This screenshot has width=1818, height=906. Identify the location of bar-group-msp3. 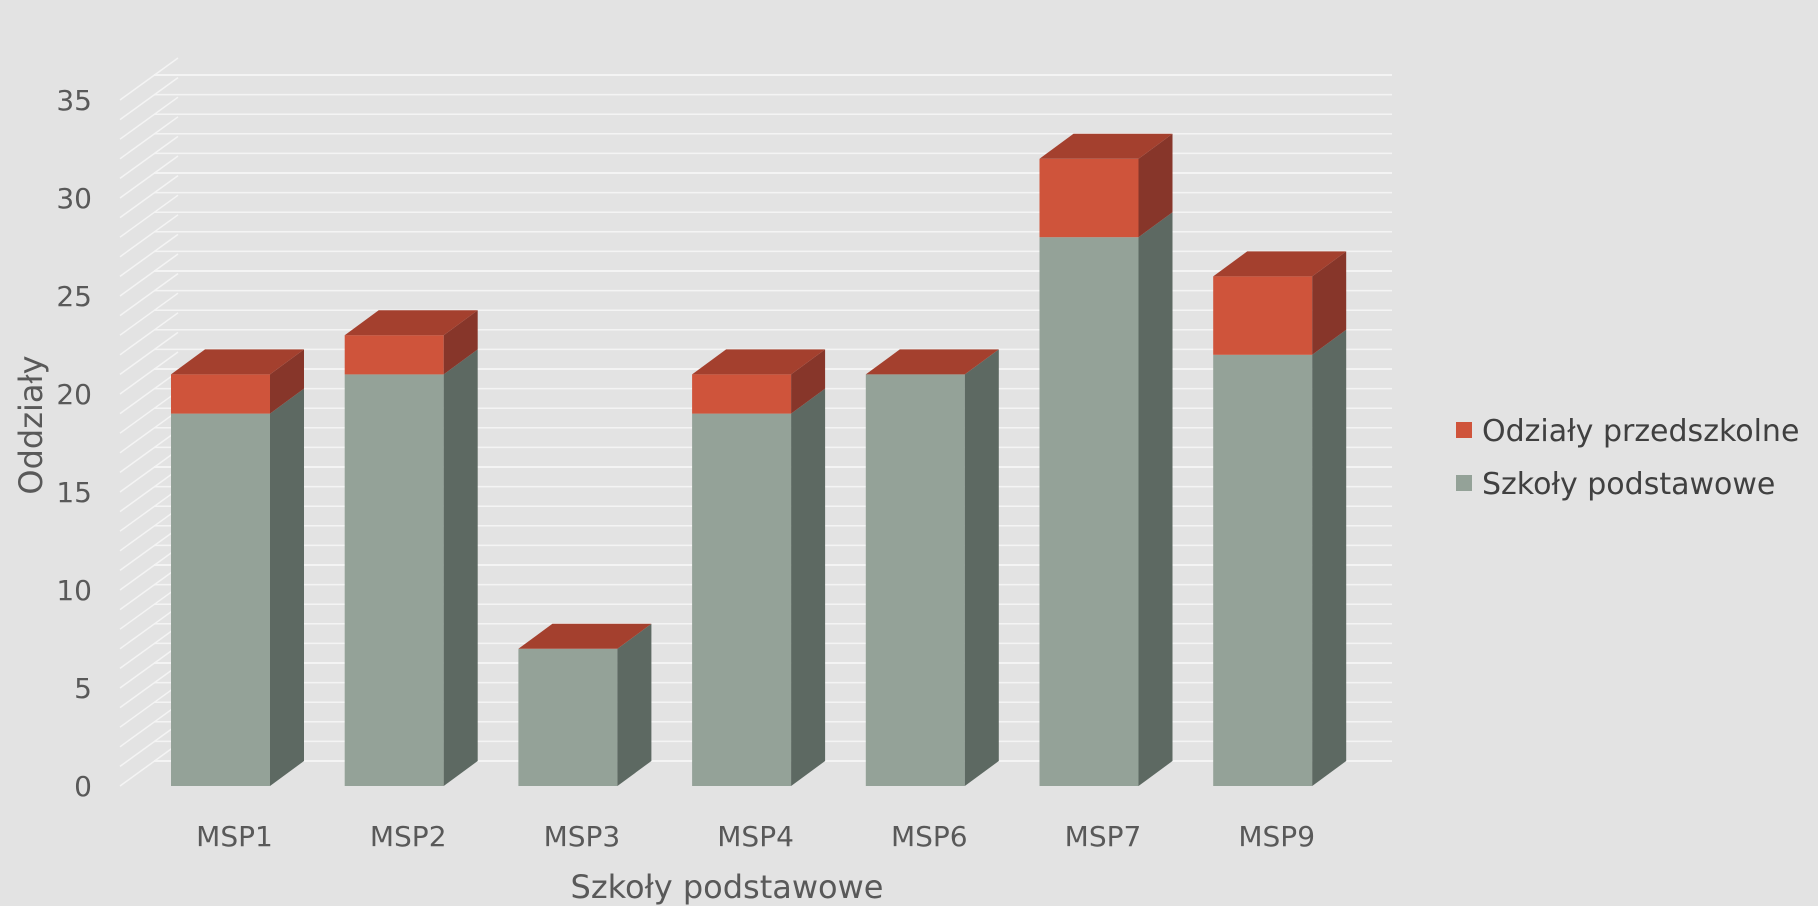
(585, 704).